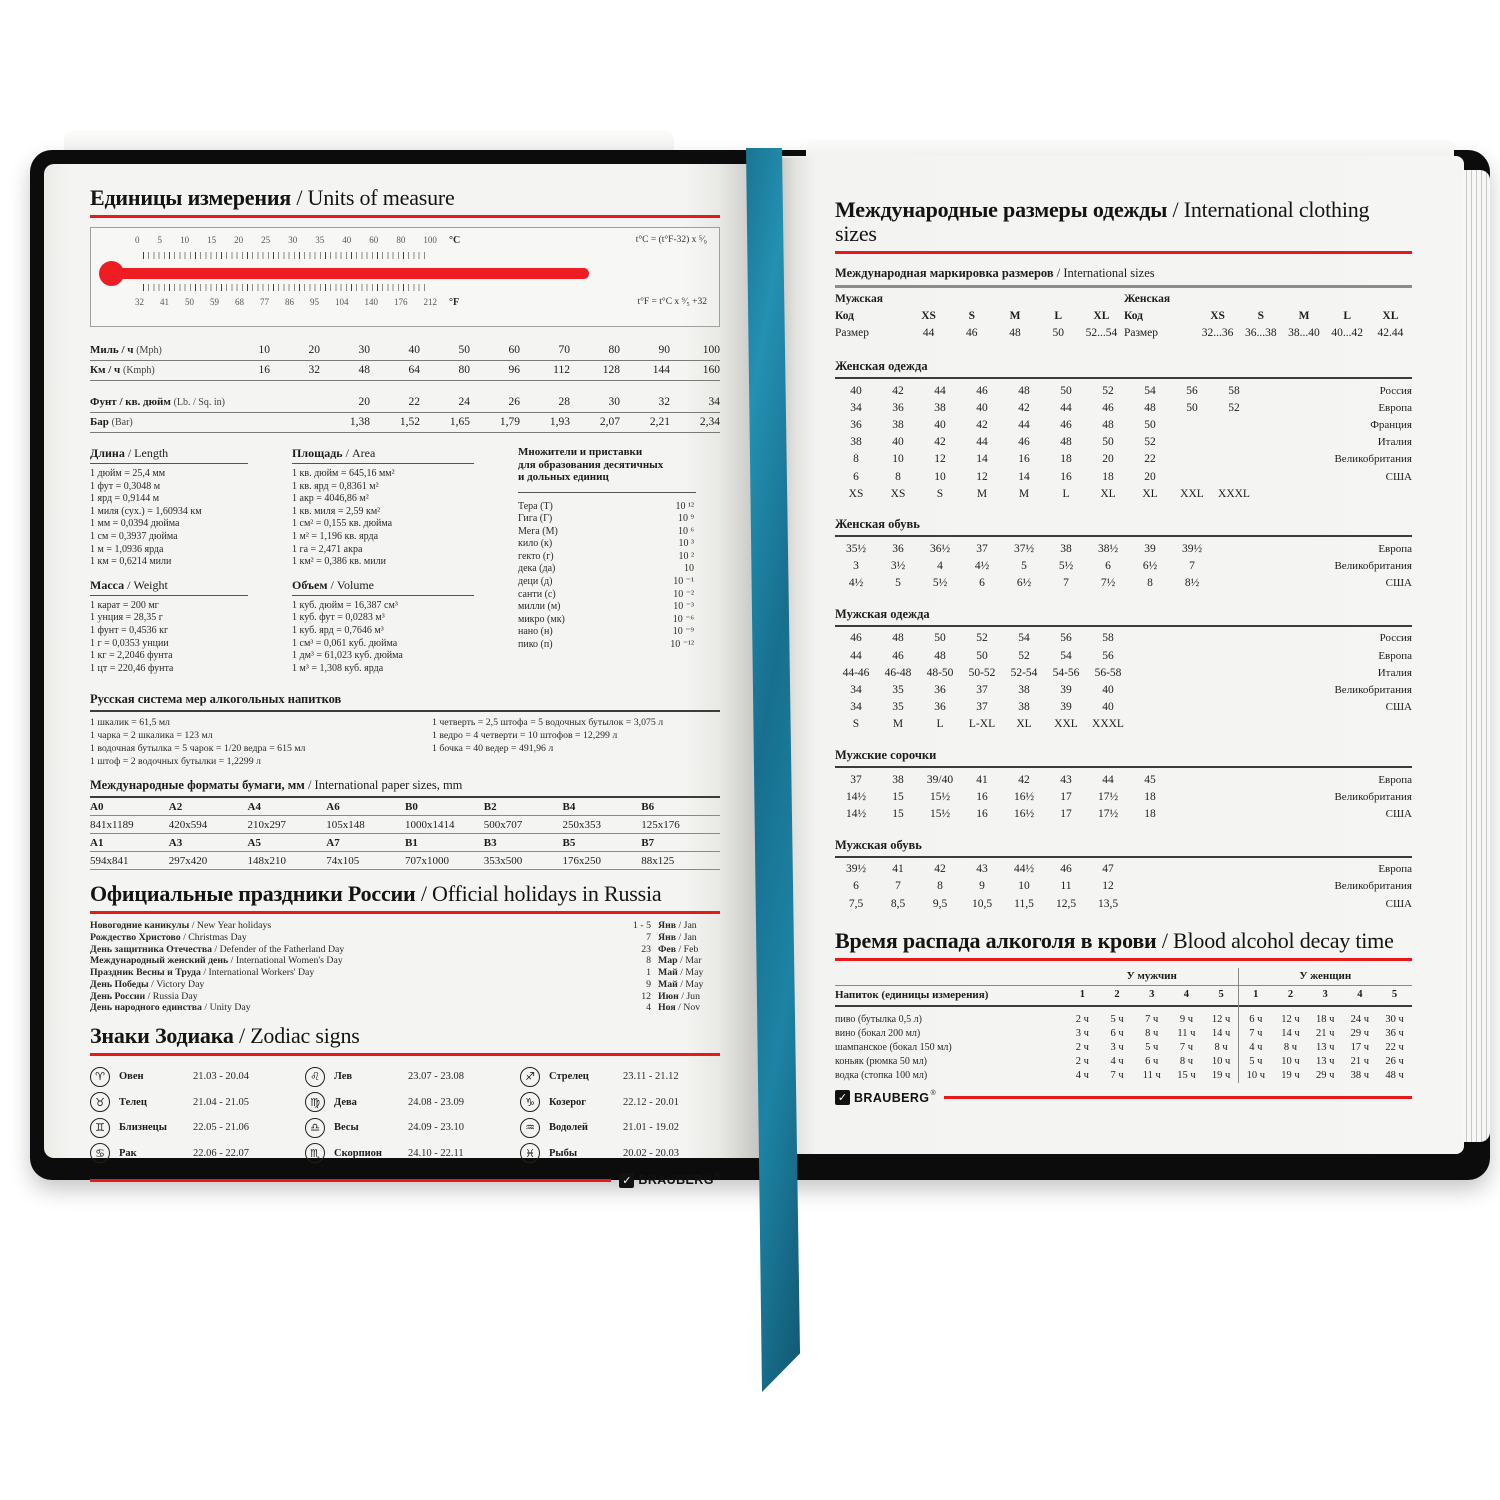  I want to click on table-row: Миль / ч (Mph) 10 20 30 40 50 60 70 80 90 100, so click(405, 351).